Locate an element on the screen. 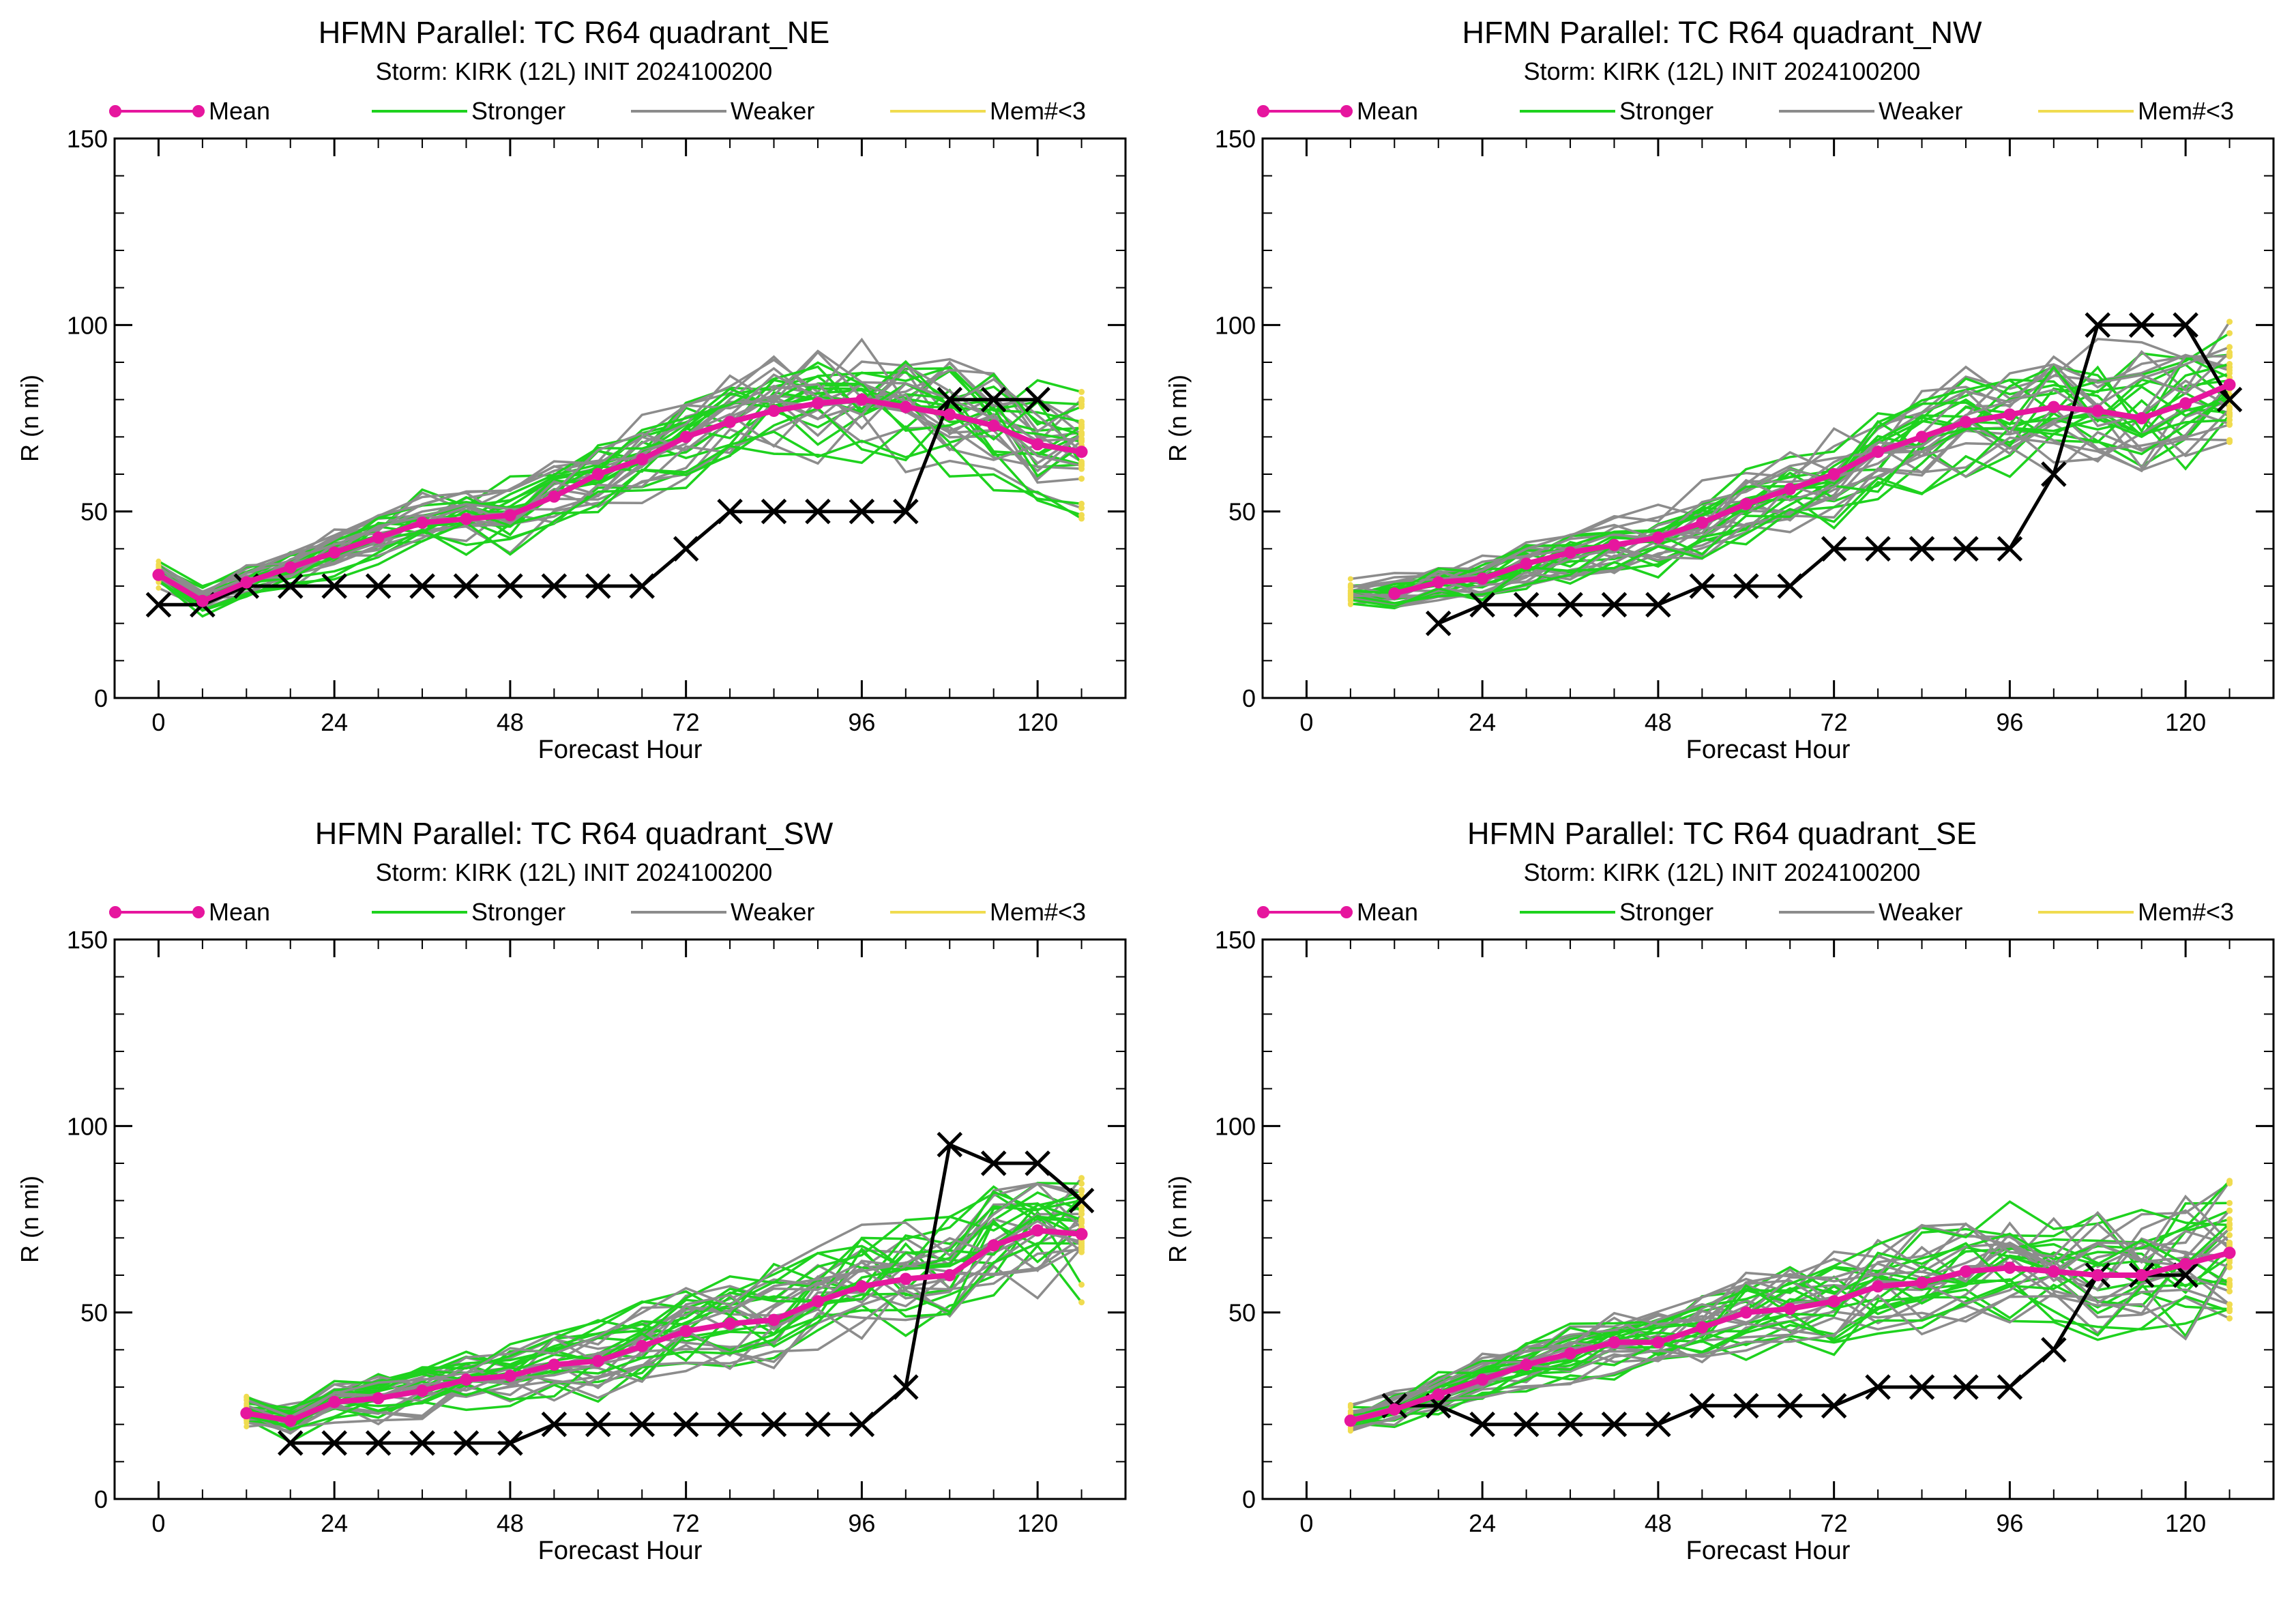 This screenshot has height=1602, width=2296. best-track-line is located at coordinates (1790, 1350).